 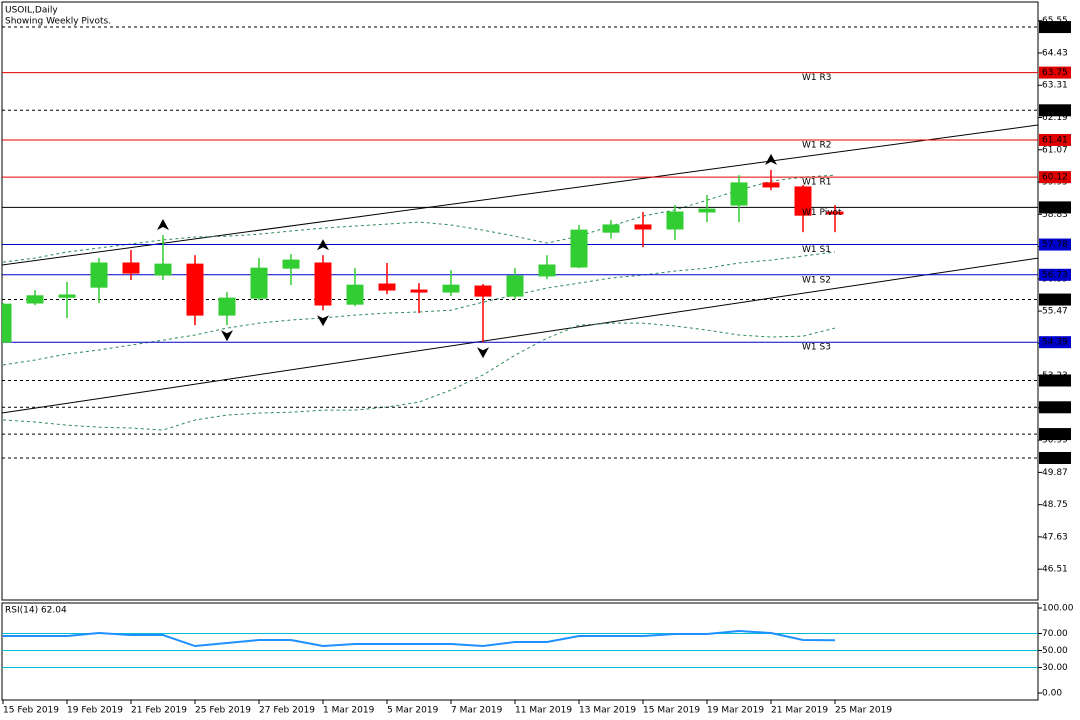 I want to click on y-tick-label: 70.00, so click(x=1055, y=634).